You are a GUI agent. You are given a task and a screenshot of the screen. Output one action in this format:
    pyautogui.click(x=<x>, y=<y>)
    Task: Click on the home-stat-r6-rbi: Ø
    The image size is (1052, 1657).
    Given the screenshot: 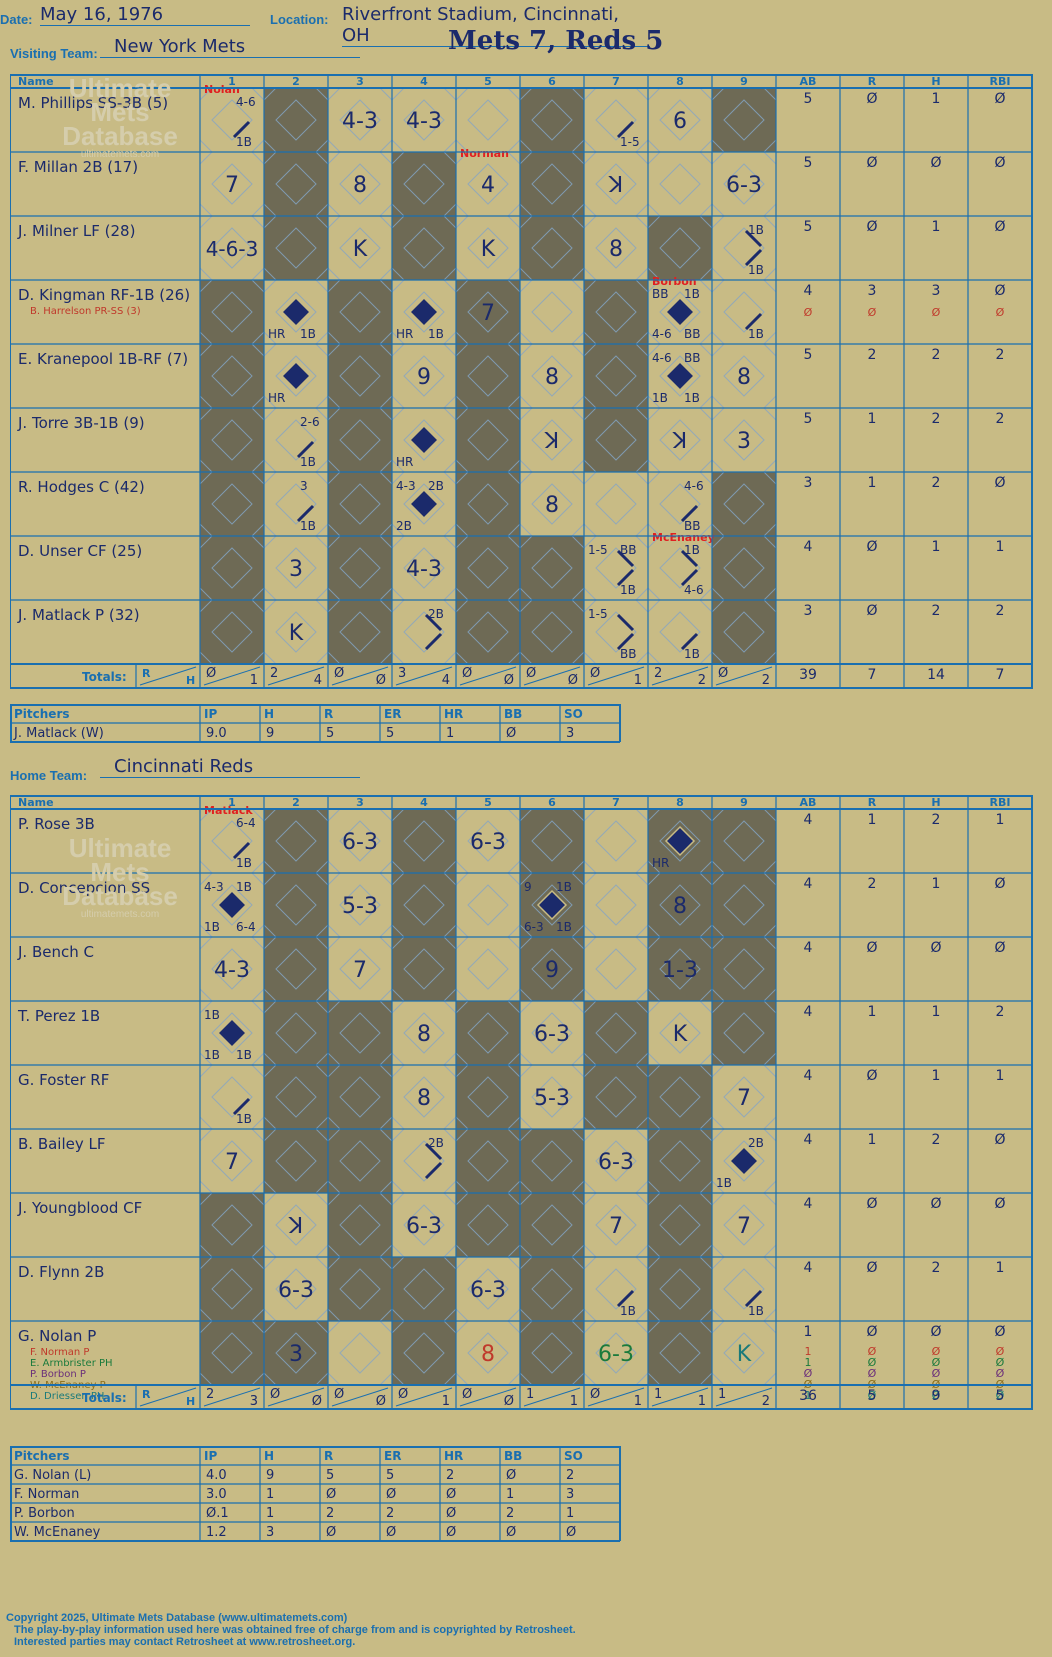 What is the action you would take?
    pyautogui.click(x=999, y=1204)
    